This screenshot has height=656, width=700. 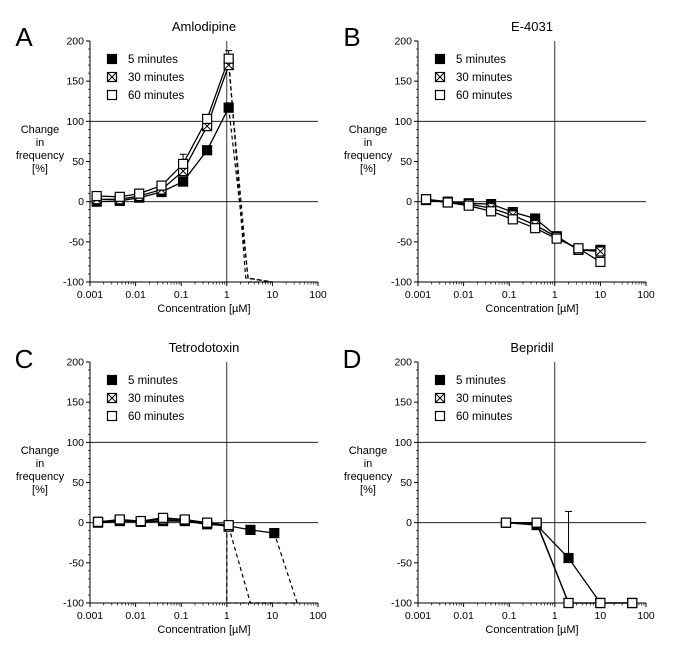 What do you see at coordinates (440, 77) in the screenshot?
I see `legend-swatch-crossed-square` at bounding box center [440, 77].